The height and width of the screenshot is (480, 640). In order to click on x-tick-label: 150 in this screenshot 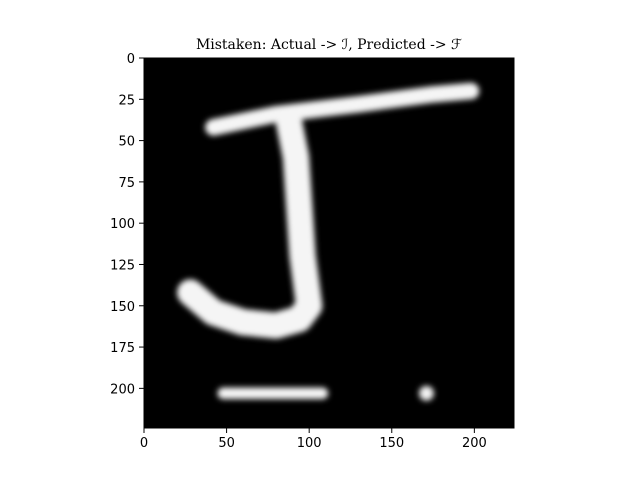, I will do `click(391, 443)`.